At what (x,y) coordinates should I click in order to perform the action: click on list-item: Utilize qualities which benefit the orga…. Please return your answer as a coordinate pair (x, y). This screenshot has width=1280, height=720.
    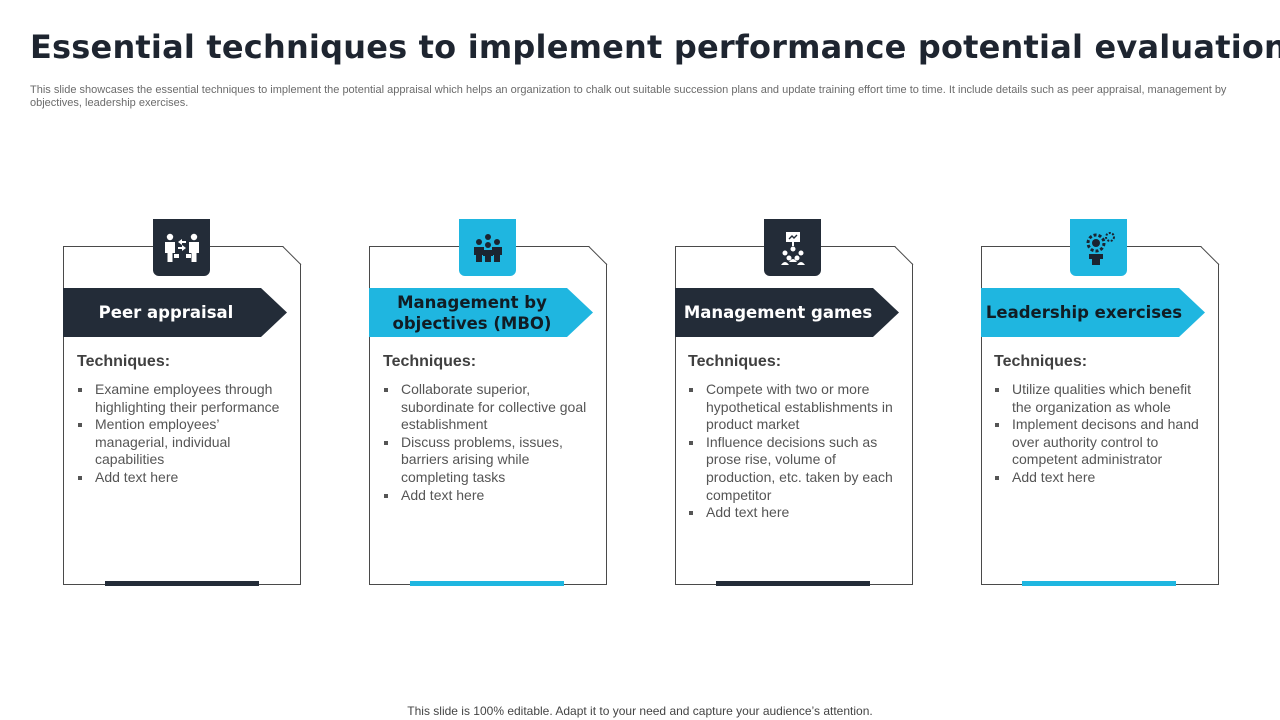
    Looking at the image, I should click on (1096, 398).